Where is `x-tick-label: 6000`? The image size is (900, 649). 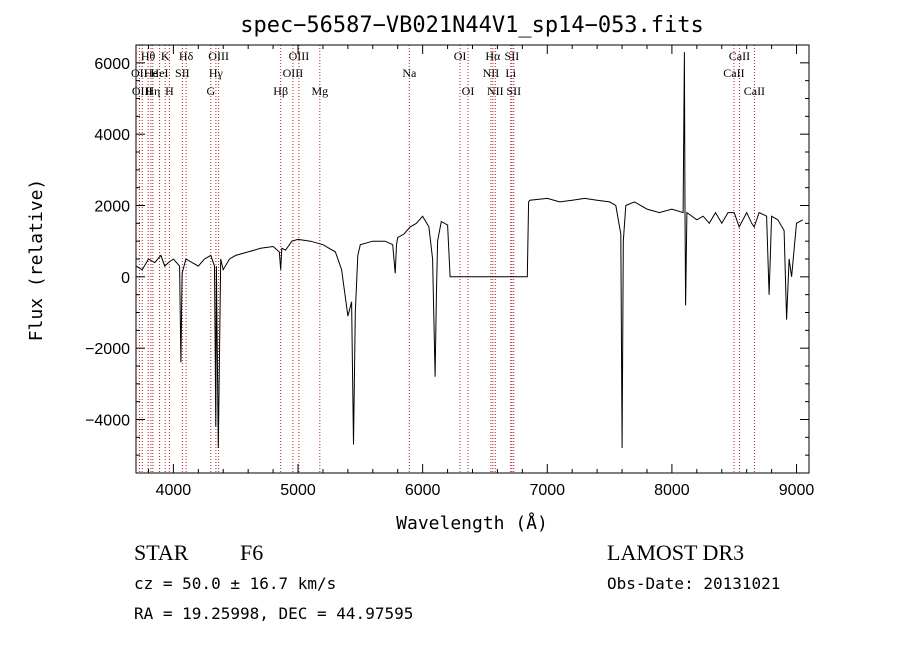 x-tick-label: 6000 is located at coordinates (423, 490).